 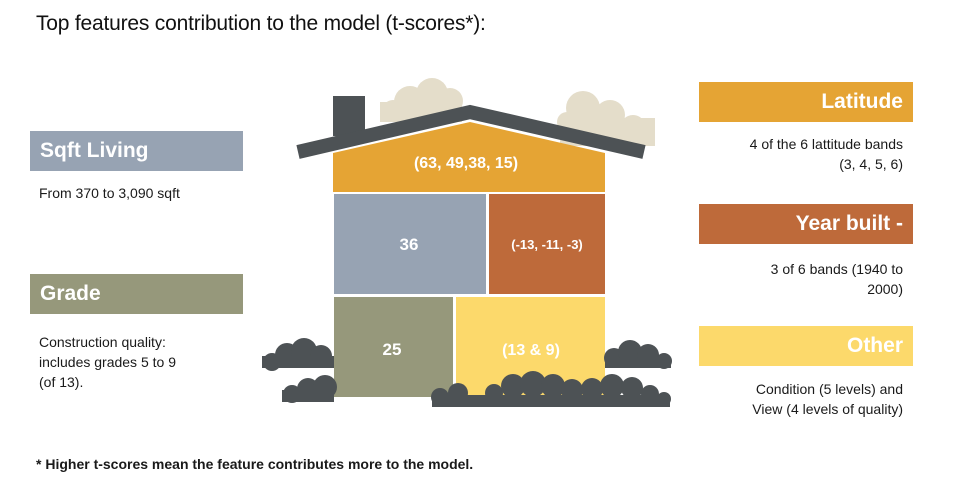 I want to click on value-latitude: (63, 49,38, 15), so click(x=466, y=163).